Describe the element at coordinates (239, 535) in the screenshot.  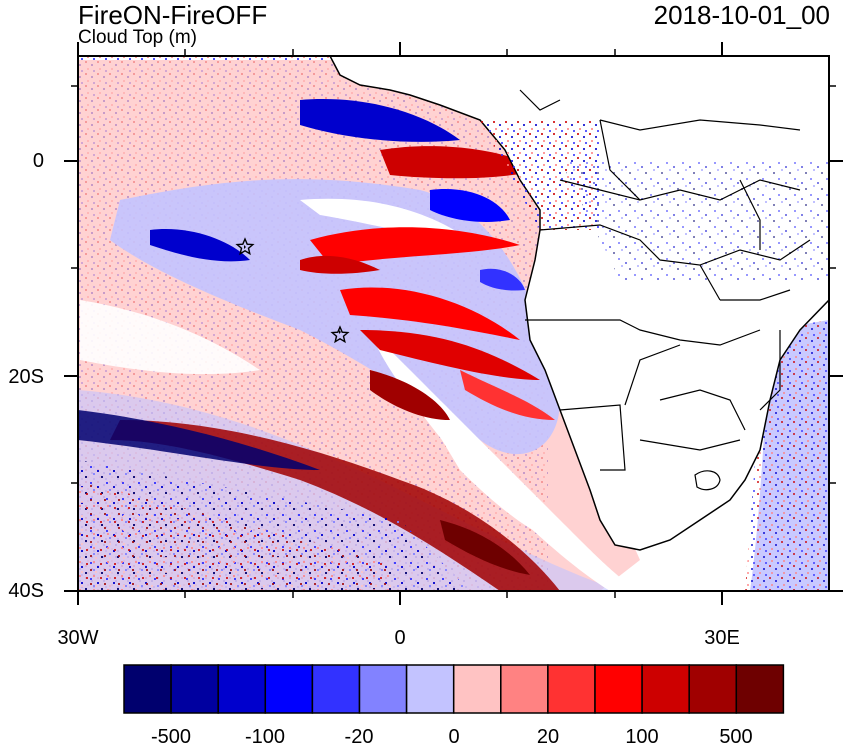
I see `red-speckle-sw` at that location.